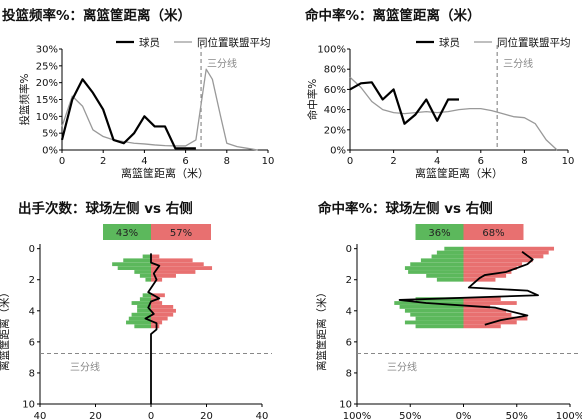 This screenshot has width=582, height=420. I want to click on summary-bar-right, so click(493, 232).